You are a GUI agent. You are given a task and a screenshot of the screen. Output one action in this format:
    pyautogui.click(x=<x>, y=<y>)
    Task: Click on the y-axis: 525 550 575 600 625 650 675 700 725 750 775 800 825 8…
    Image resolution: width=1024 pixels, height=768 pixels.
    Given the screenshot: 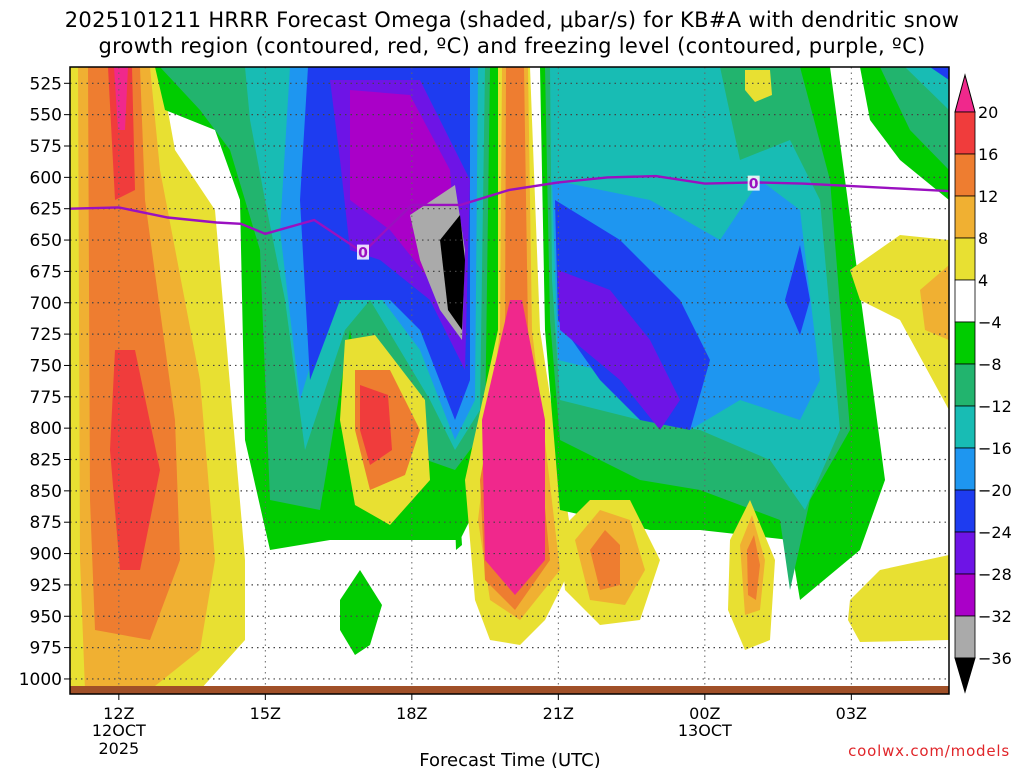 What is the action you would take?
    pyautogui.click(x=44, y=382)
    